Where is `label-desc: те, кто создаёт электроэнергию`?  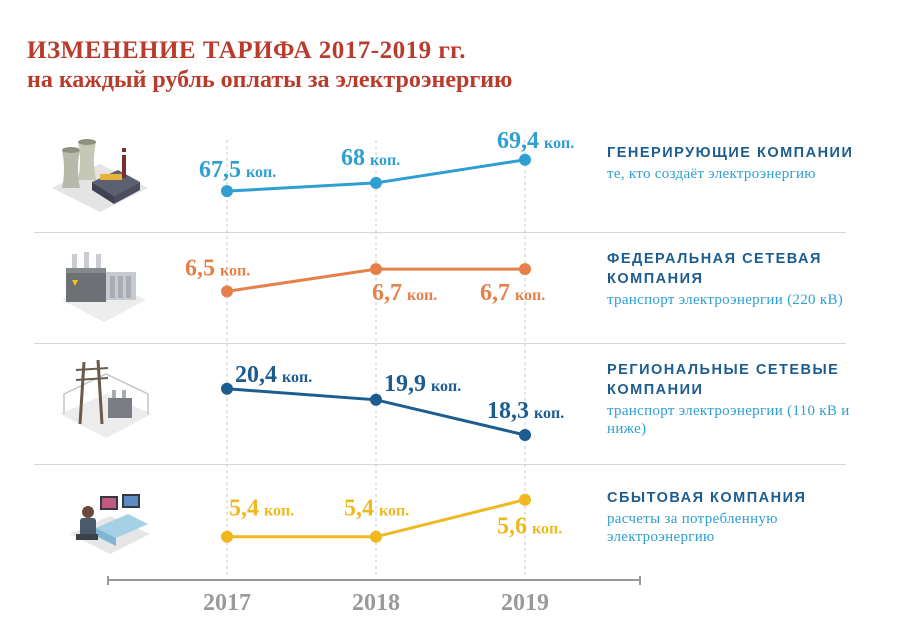 label-desc: те, кто создаёт электроэнергию is located at coordinates (711, 174).